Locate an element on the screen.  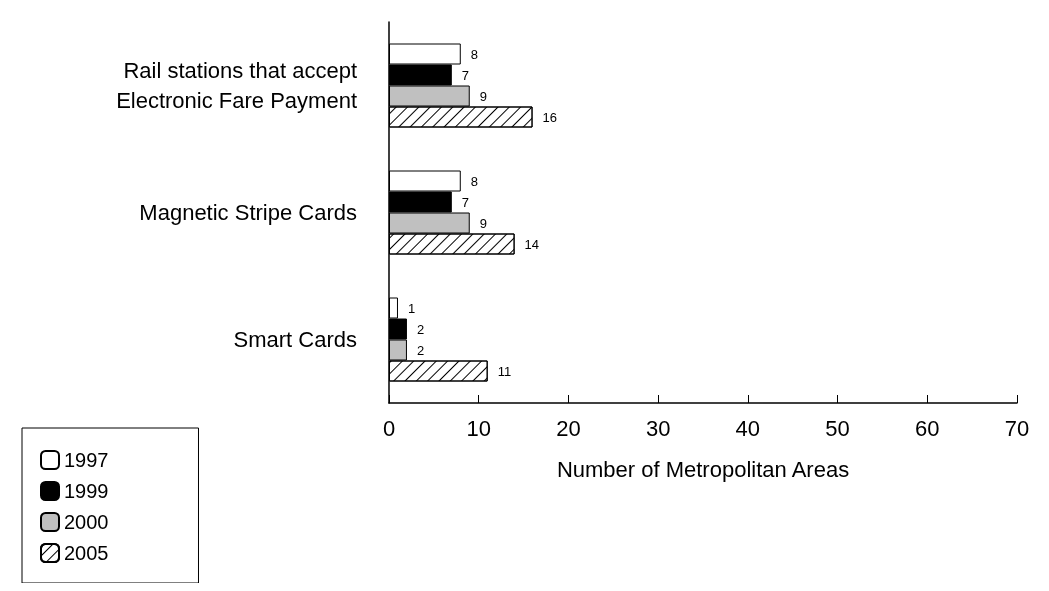
legend-label: 2000 is located at coordinates (86, 522).